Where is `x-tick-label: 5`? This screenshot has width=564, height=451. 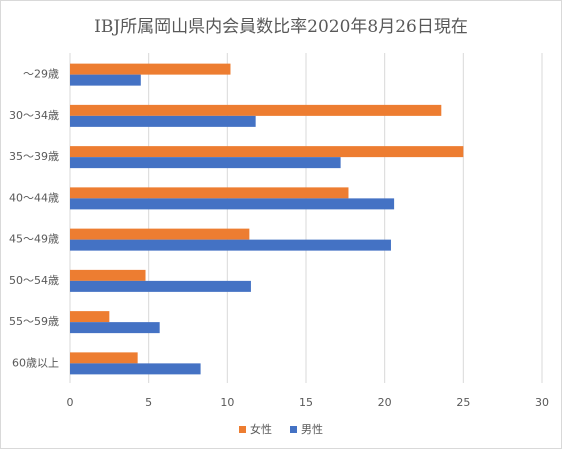 x-tick-label: 5 is located at coordinates (148, 402).